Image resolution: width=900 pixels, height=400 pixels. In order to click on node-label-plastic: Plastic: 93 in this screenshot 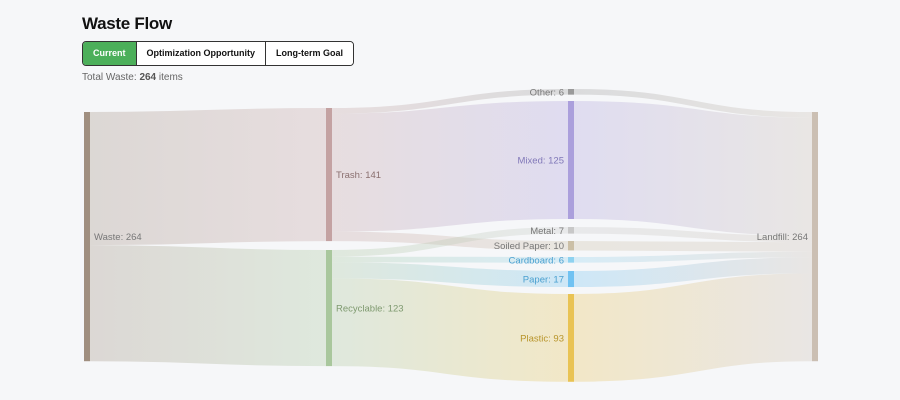, I will do `click(542, 338)`.